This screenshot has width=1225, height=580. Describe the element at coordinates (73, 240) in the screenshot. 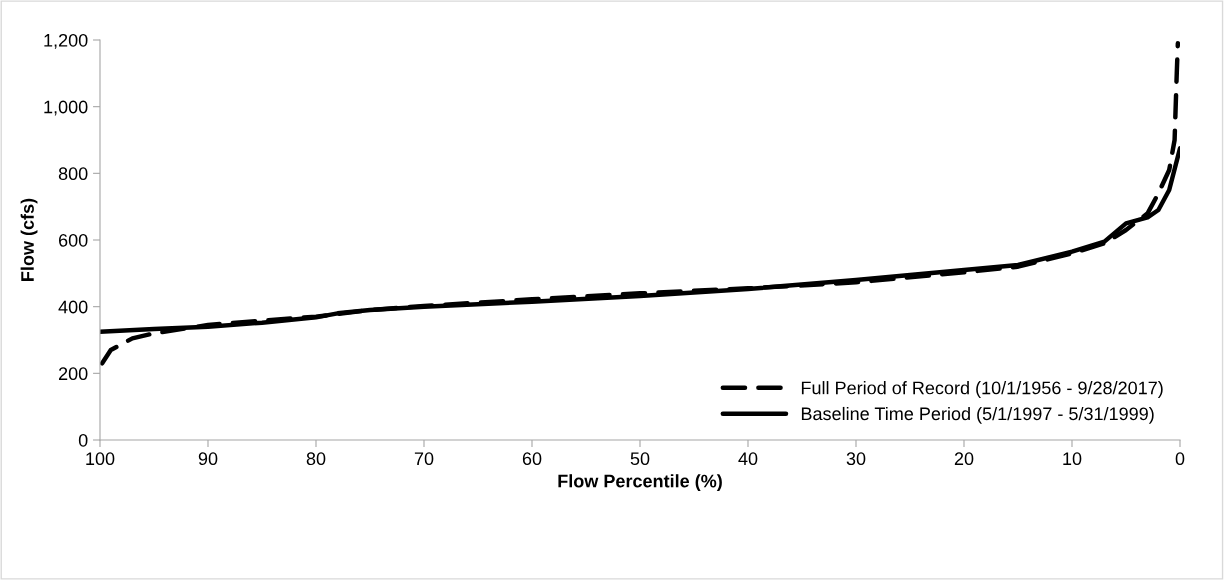

I see `y-tick-label: 600` at that location.